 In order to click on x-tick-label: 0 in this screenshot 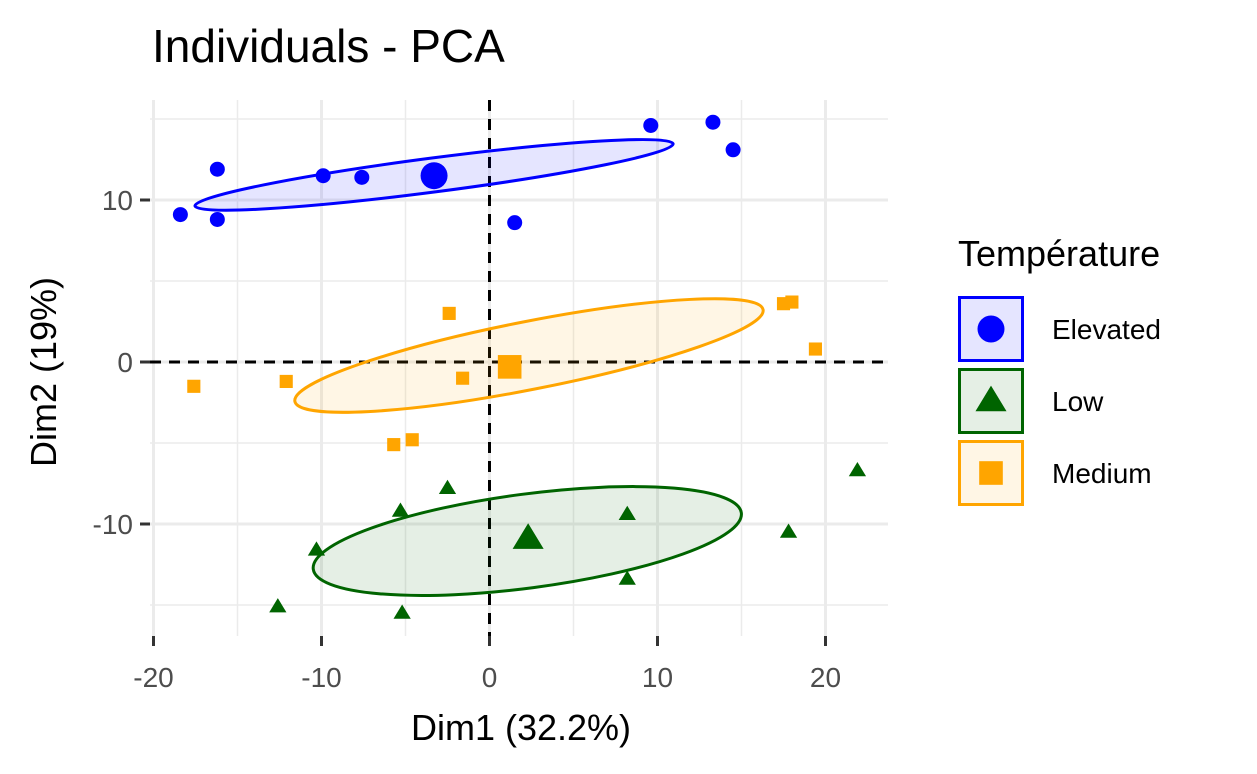, I will do `click(490, 677)`.